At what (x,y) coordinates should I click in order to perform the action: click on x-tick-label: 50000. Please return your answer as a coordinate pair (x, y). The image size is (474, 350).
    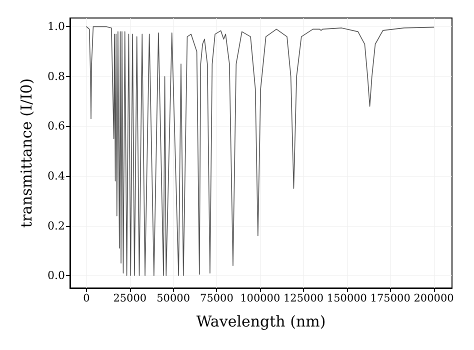
    Looking at the image, I should click on (173, 298).